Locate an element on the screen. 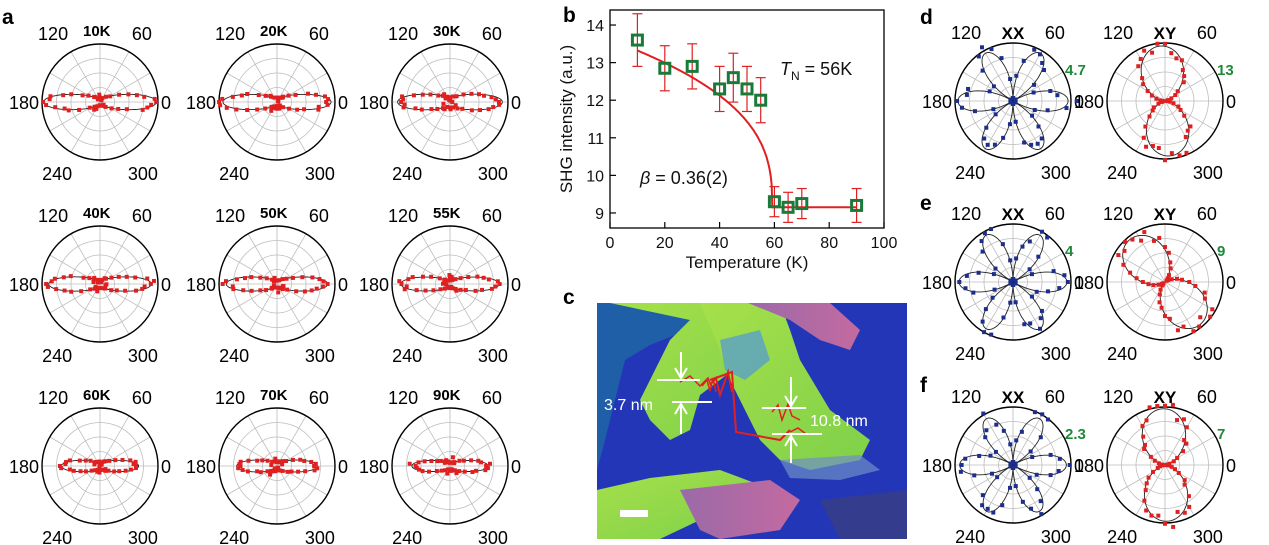  afm-line-profile-left2 is located at coordinates (709, 385).